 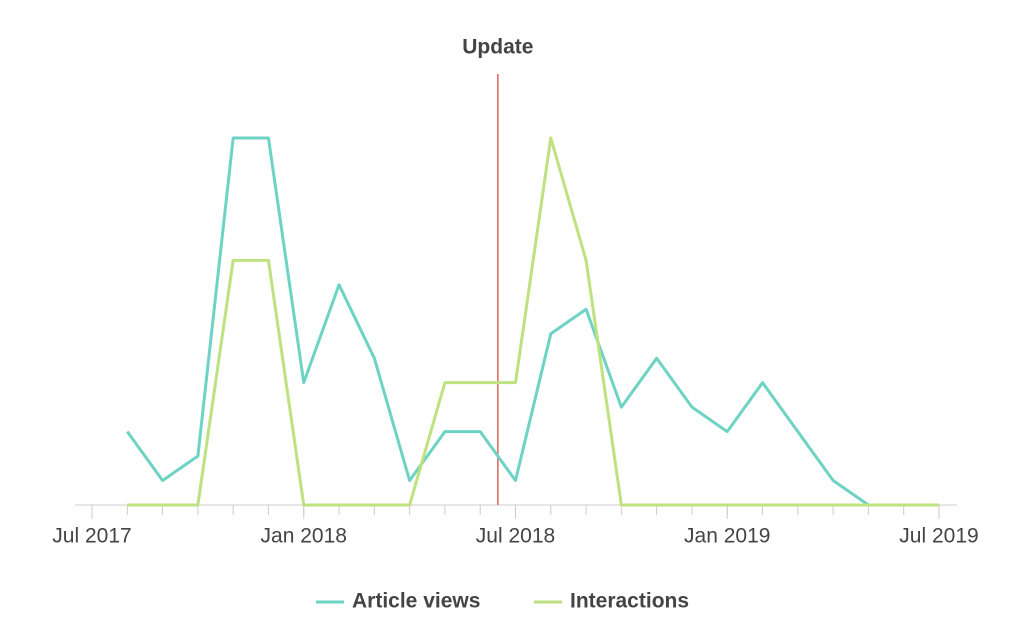 I want to click on x-tick-label: Jan 2019, so click(x=727, y=536).